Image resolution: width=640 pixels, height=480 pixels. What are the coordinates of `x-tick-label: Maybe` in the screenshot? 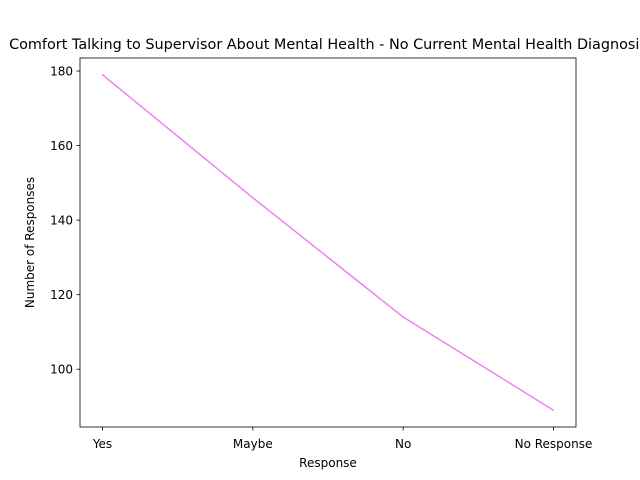 It's located at (253, 444).